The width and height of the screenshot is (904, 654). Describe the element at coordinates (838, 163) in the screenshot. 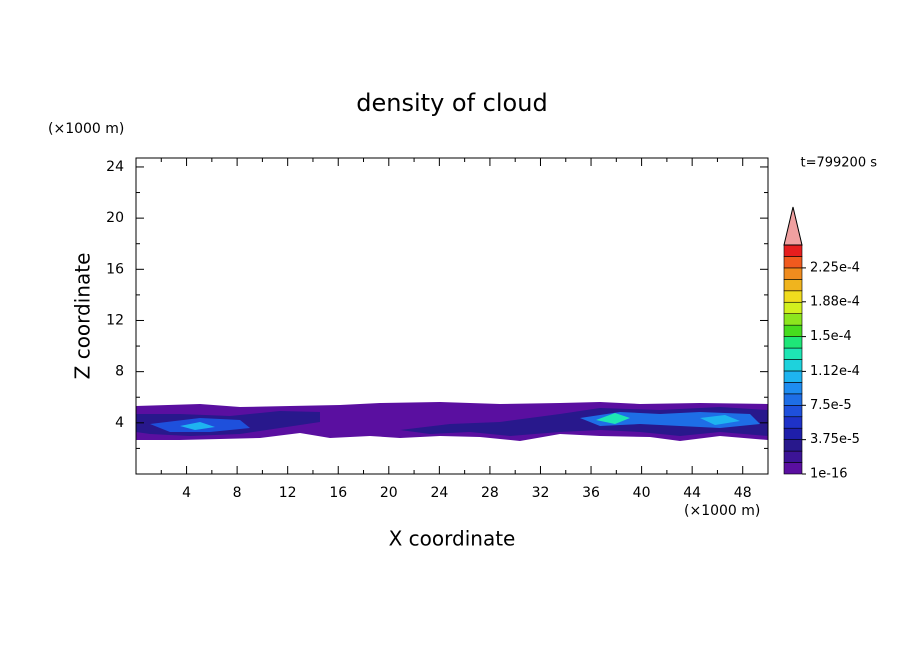

I see `time-label: t=799200 s` at that location.